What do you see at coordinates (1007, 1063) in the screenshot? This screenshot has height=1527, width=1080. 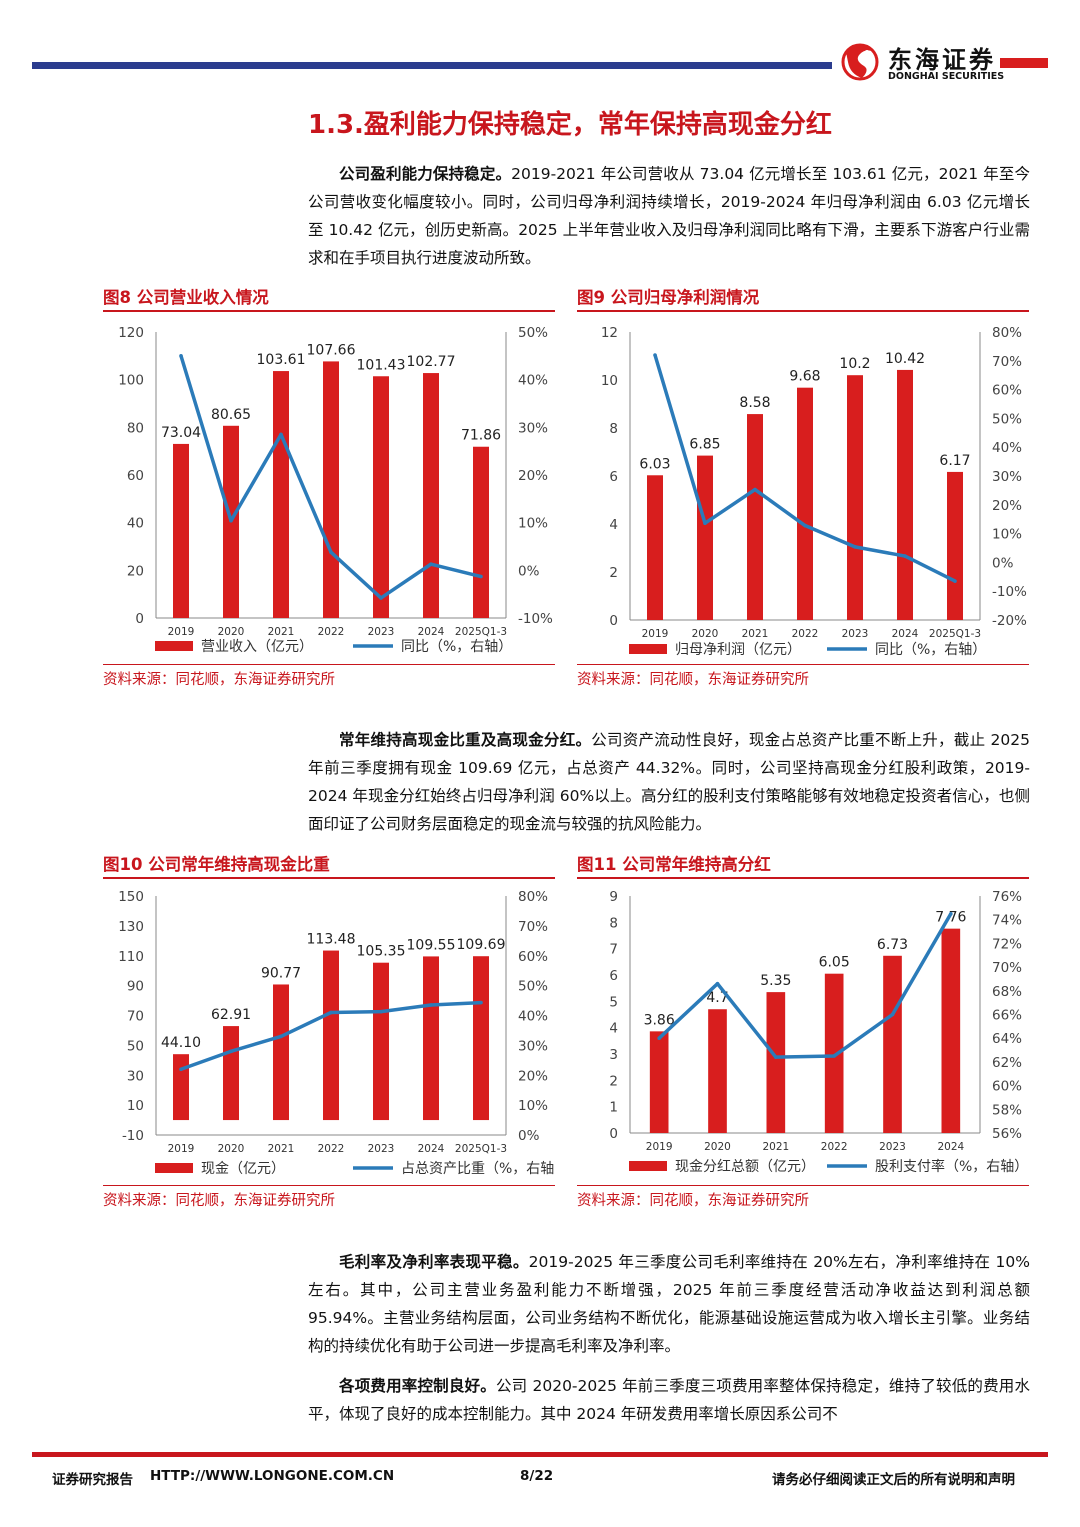 I see `right-tick-label: 62%` at bounding box center [1007, 1063].